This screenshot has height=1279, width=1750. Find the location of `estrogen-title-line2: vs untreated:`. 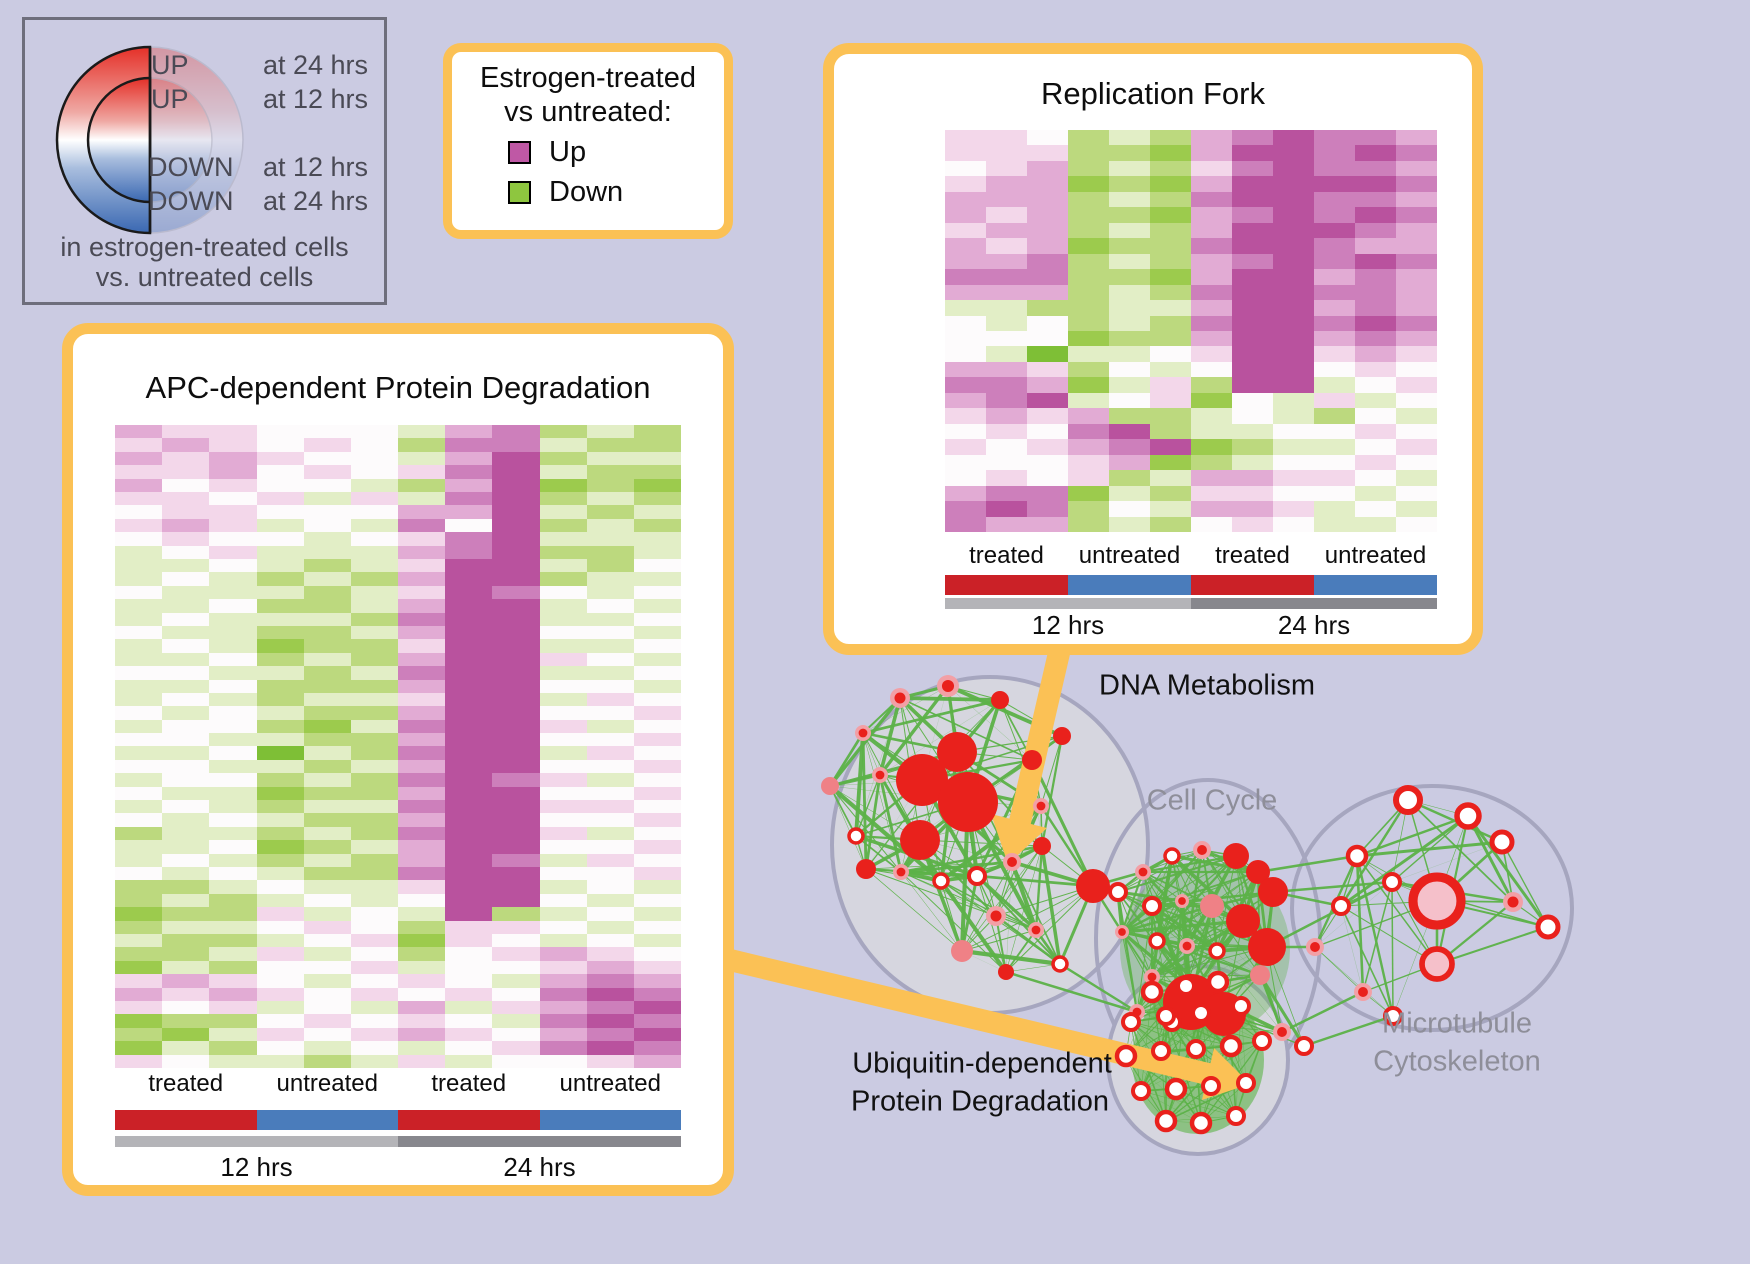

estrogen-title-line2: vs untreated: is located at coordinates (588, 112).